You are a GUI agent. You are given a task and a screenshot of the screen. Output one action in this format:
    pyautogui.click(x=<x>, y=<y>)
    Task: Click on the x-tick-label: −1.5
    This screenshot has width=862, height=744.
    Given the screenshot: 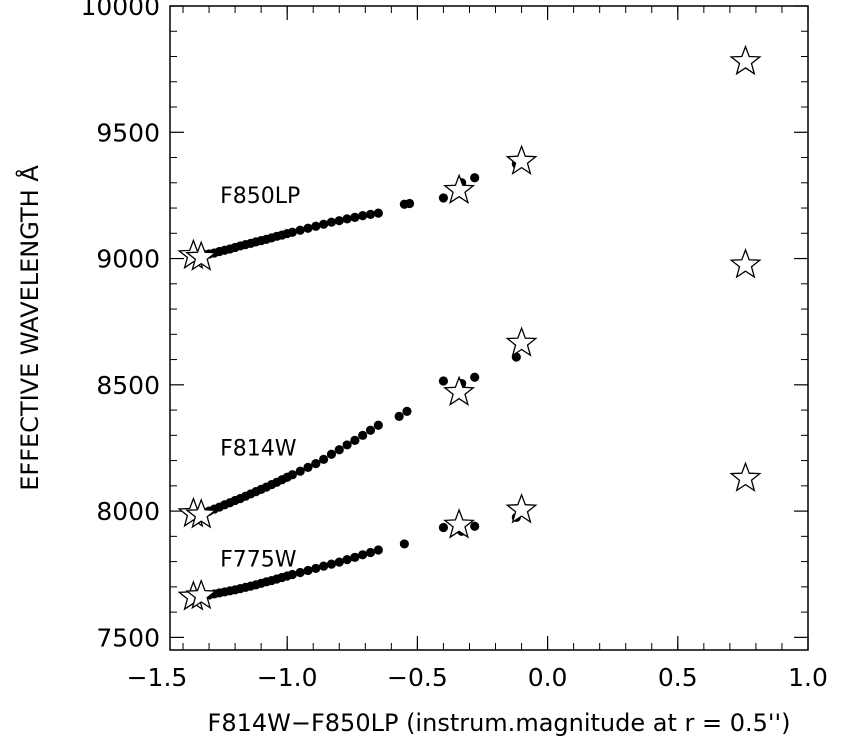 What is the action you would take?
    pyautogui.click(x=157, y=677)
    